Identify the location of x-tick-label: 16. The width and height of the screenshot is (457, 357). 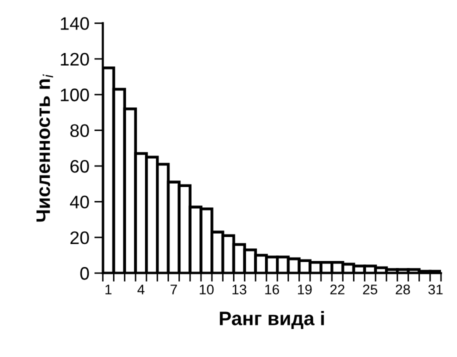
(272, 289).